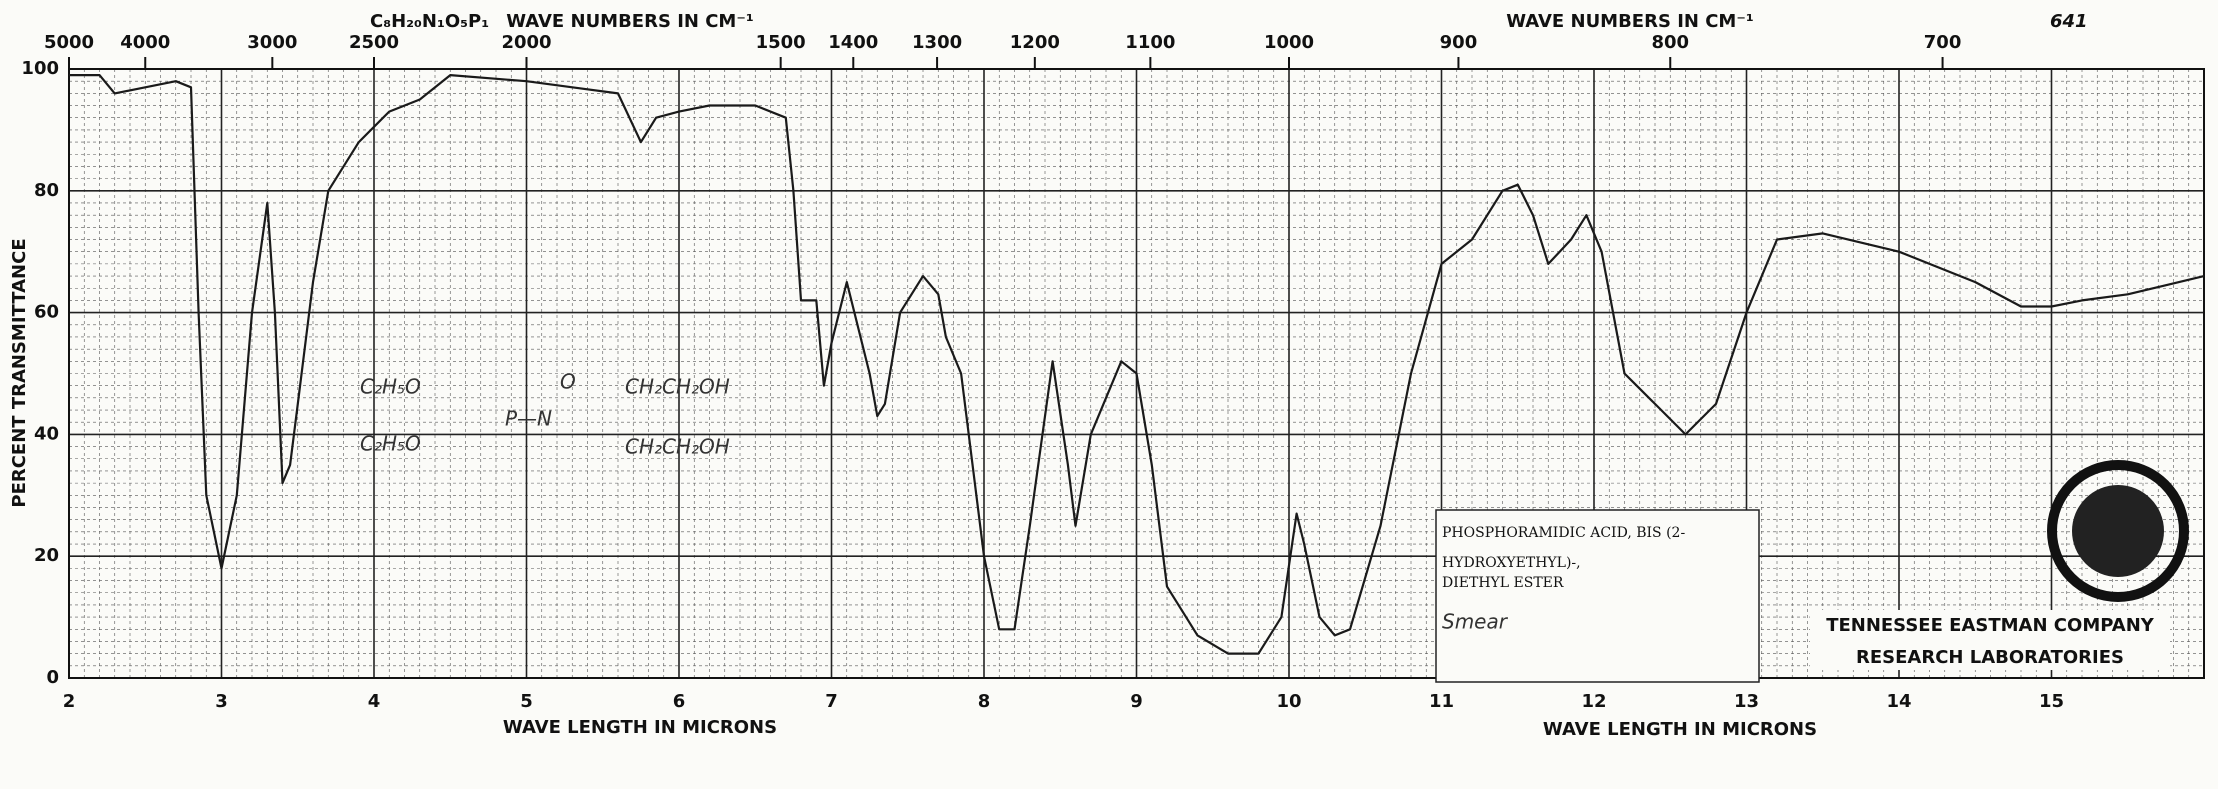  I want to click on x-tick-label: 13, so click(1746, 701).